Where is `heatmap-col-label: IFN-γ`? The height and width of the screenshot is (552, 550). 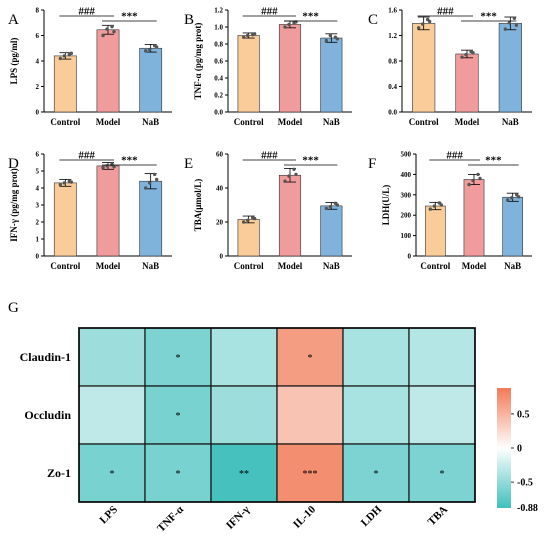 heatmap-col-label: IFN-γ is located at coordinates (238, 518).